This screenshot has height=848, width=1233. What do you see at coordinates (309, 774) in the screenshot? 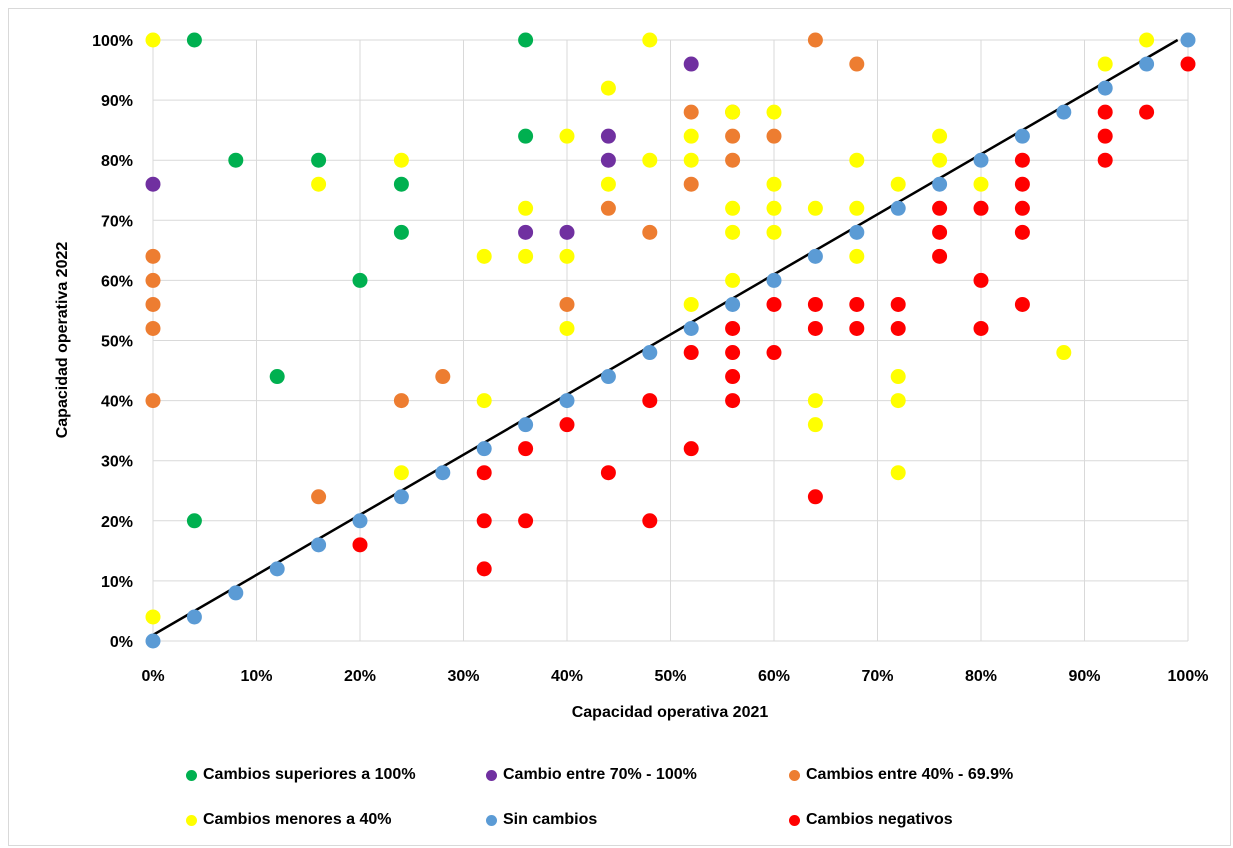
I see `legend-label: Cambios superiores a 100%` at bounding box center [309, 774].